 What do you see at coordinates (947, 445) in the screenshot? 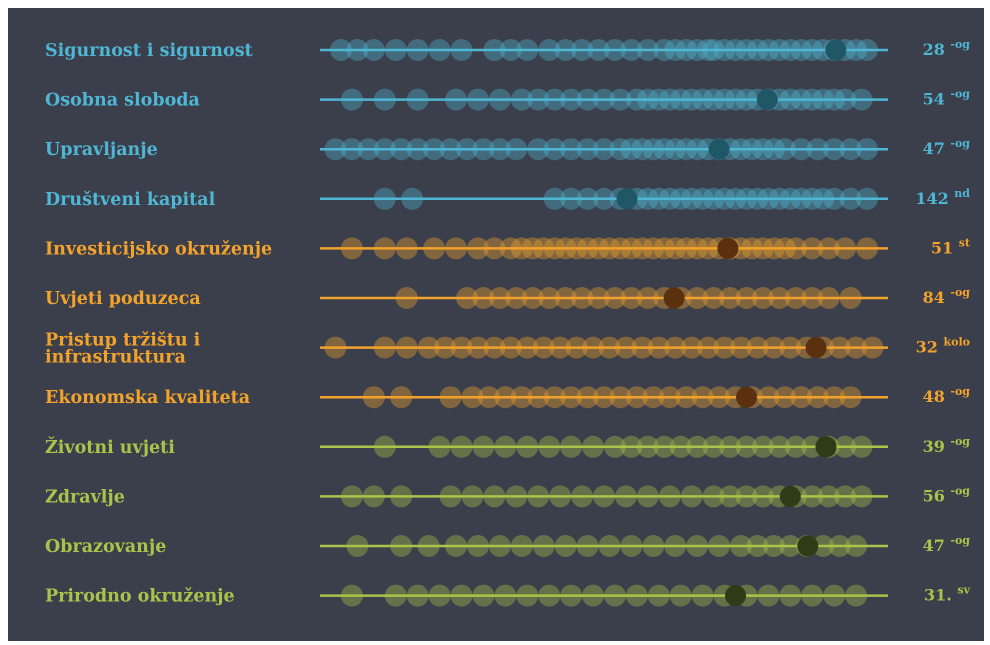
I see `rank-label: 39 -og` at bounding box center [947, 445].